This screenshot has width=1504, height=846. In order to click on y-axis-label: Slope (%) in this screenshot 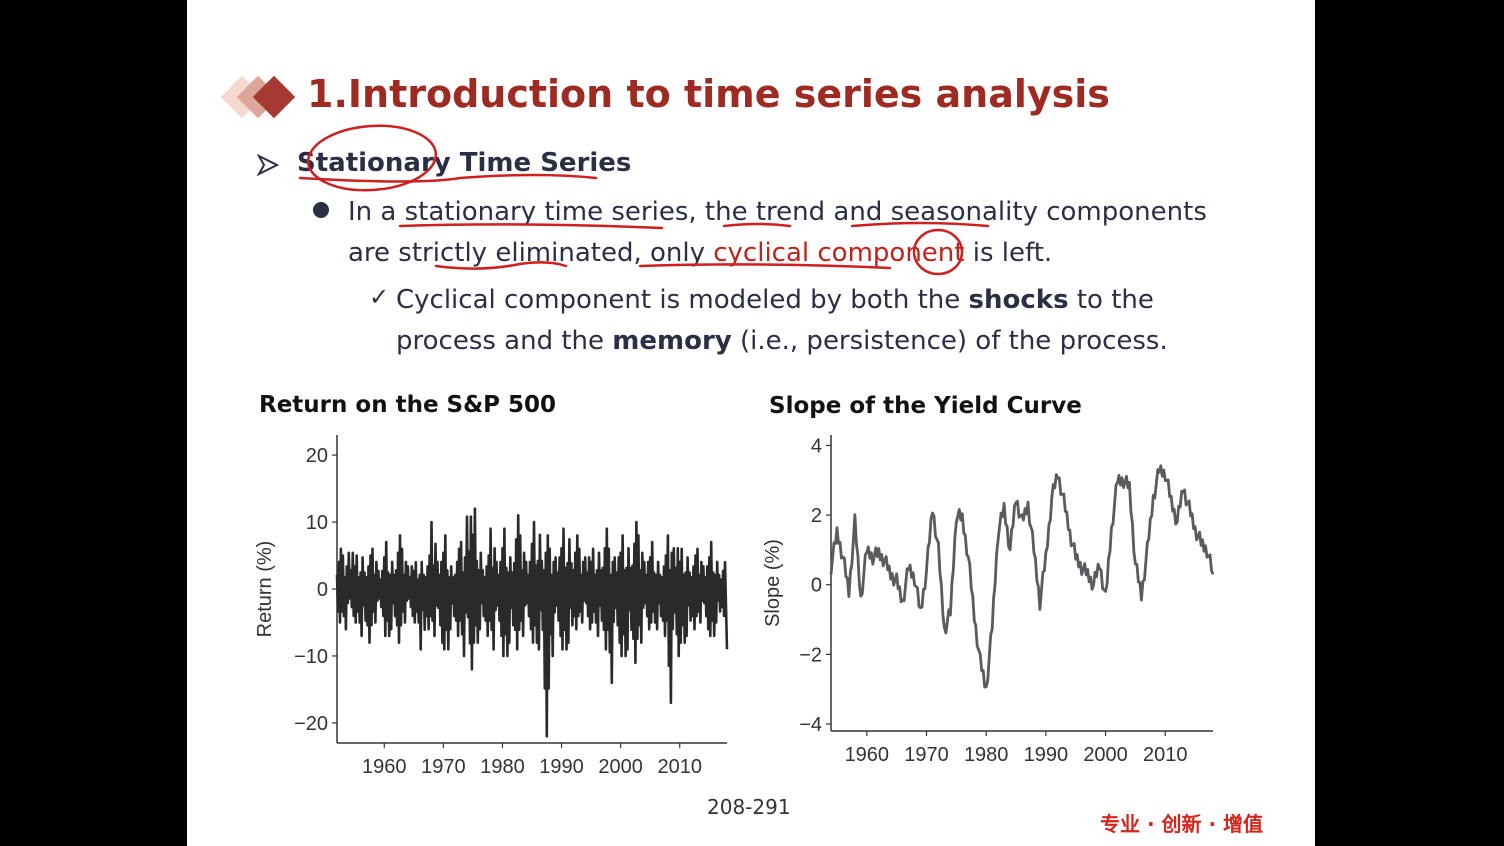, I will do `click(773, 583)`.